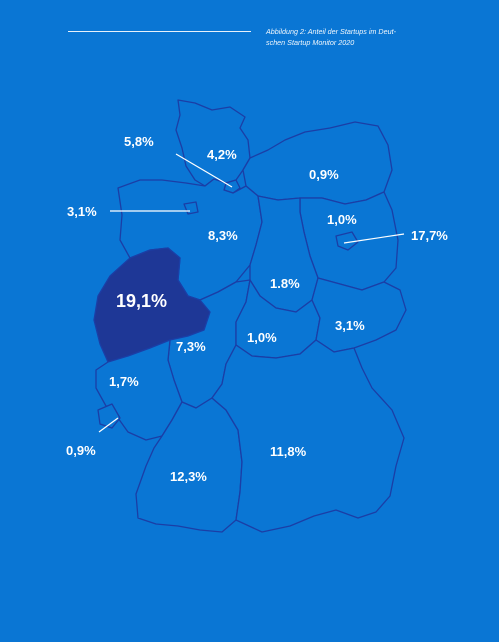 This screenshot has width=499, height=642. What do you see at coordinates (429, 235) in the screenshot?
I see `label-berlin: 17,7%` at bounding box center [429, 235].